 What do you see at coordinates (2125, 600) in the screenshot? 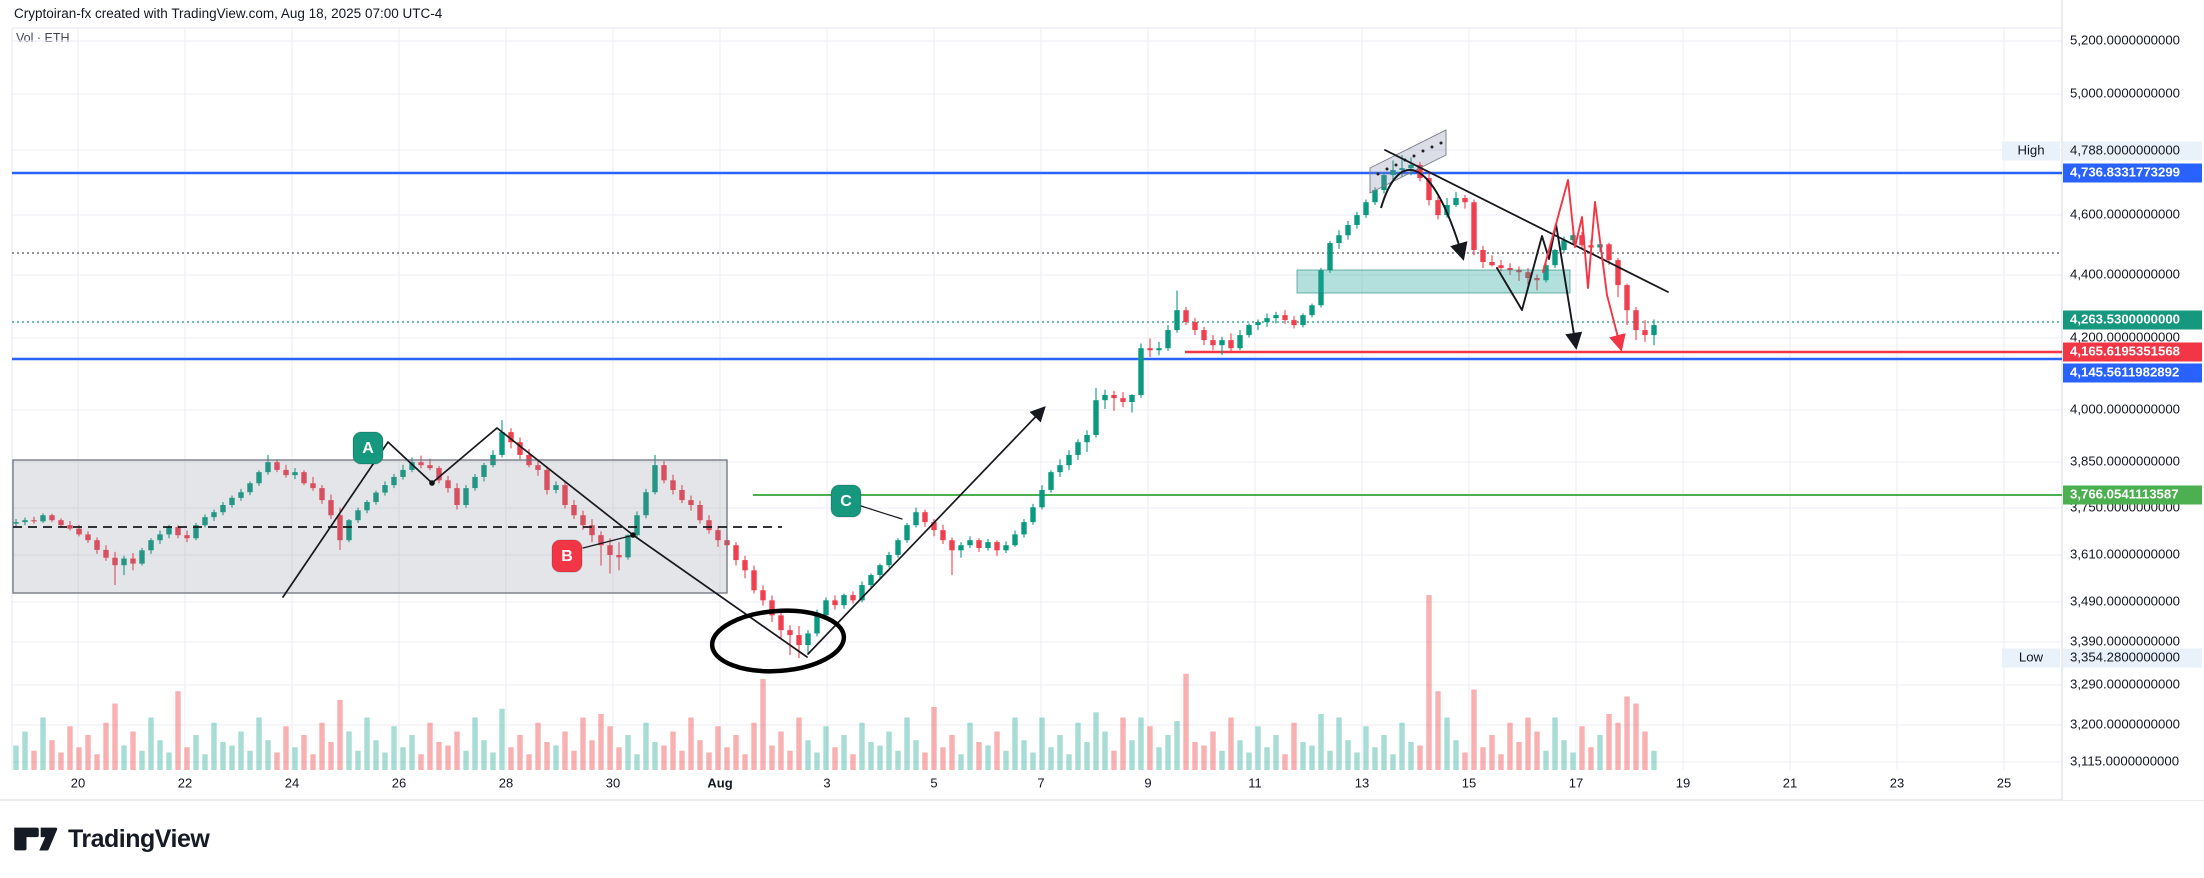
I see `svg-text: 3,490.0000000000` at bounding box center [2125, 600].